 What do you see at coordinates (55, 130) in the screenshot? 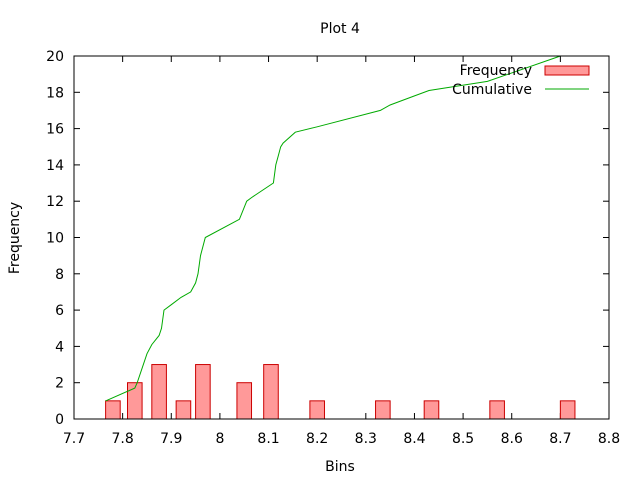
I see `y-tick-label: 16` at bounding box center [55, 130].